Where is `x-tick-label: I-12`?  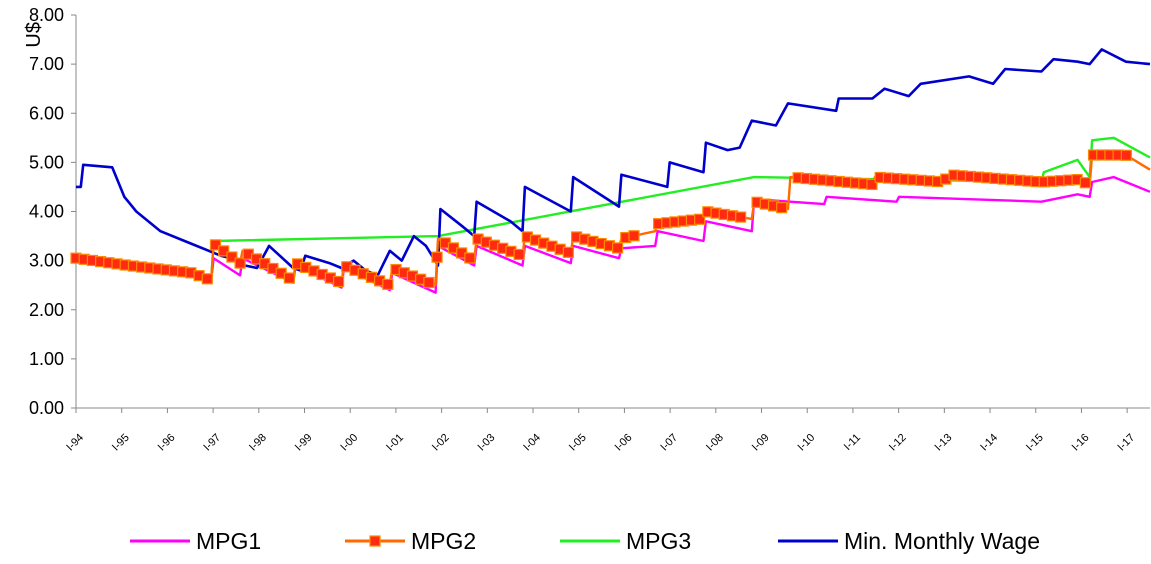 x-tick-label: I-12 is located at coordinates (898, 443).